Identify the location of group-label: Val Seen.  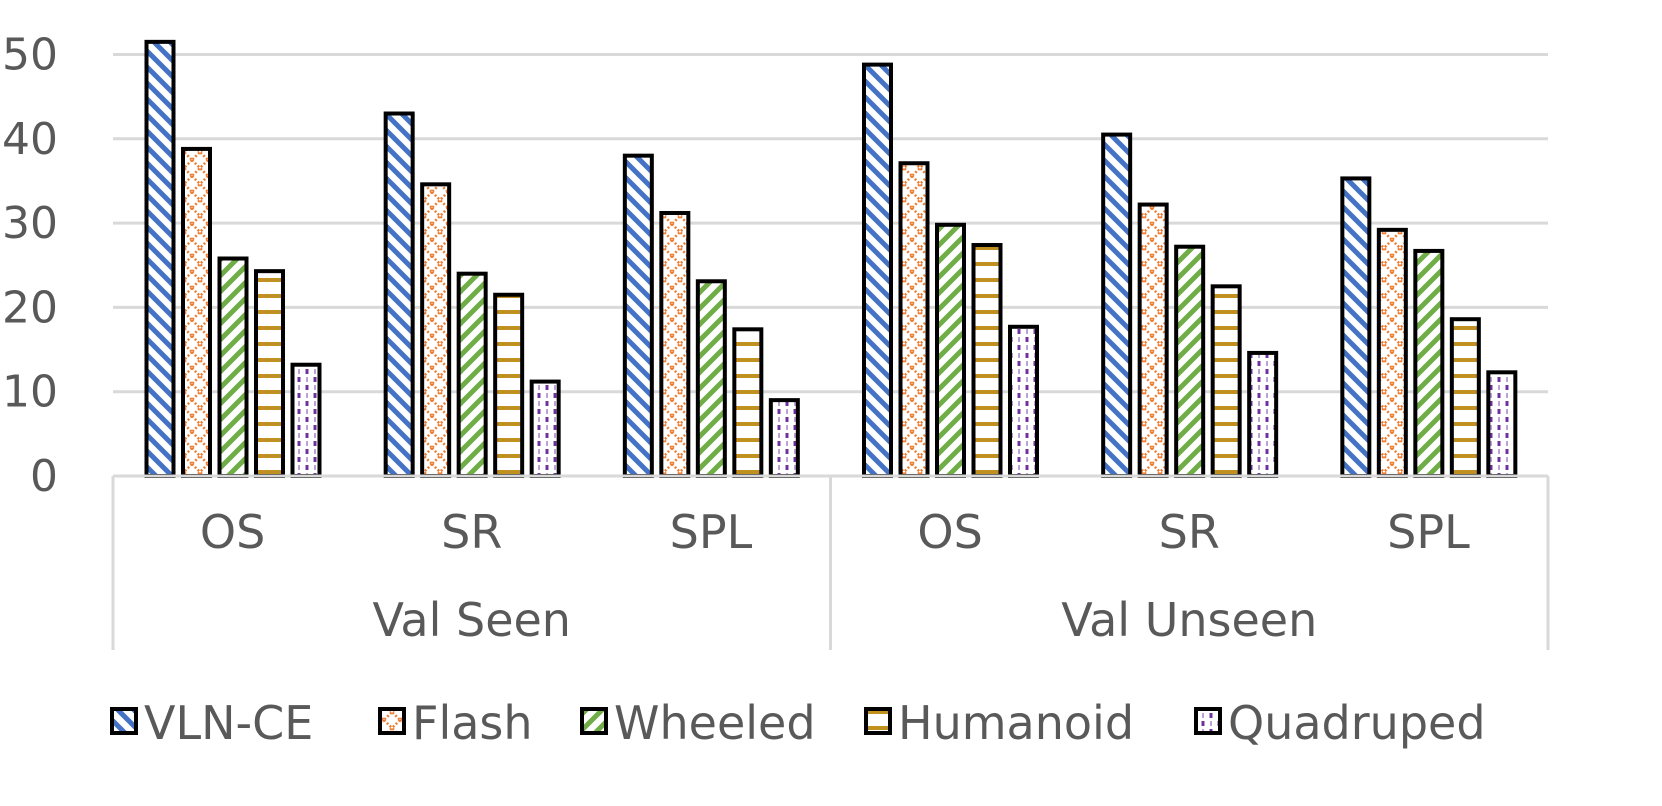
(472, 620).